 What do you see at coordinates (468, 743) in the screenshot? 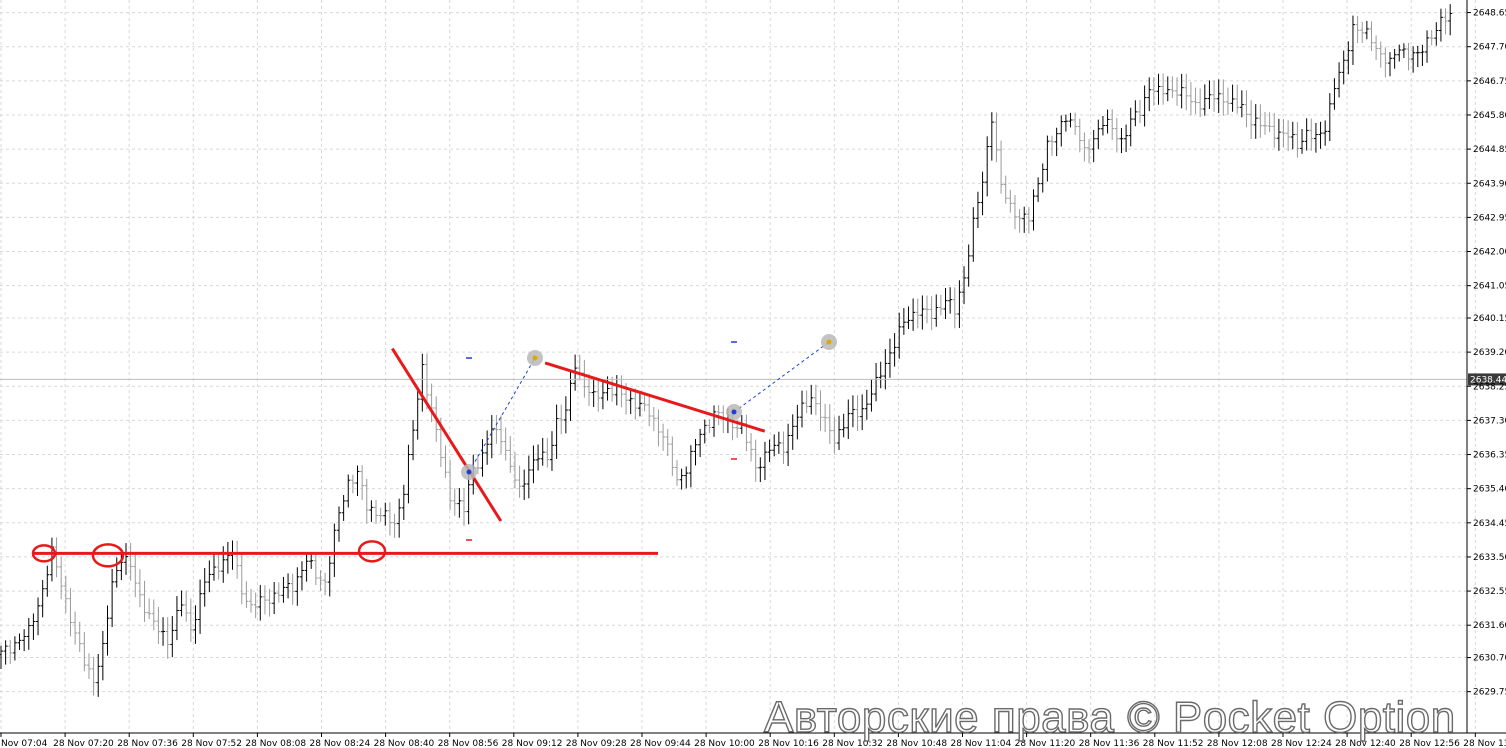
I see `time-tick-label: 28 Nov 08:56` at bounding box center [468, 743].